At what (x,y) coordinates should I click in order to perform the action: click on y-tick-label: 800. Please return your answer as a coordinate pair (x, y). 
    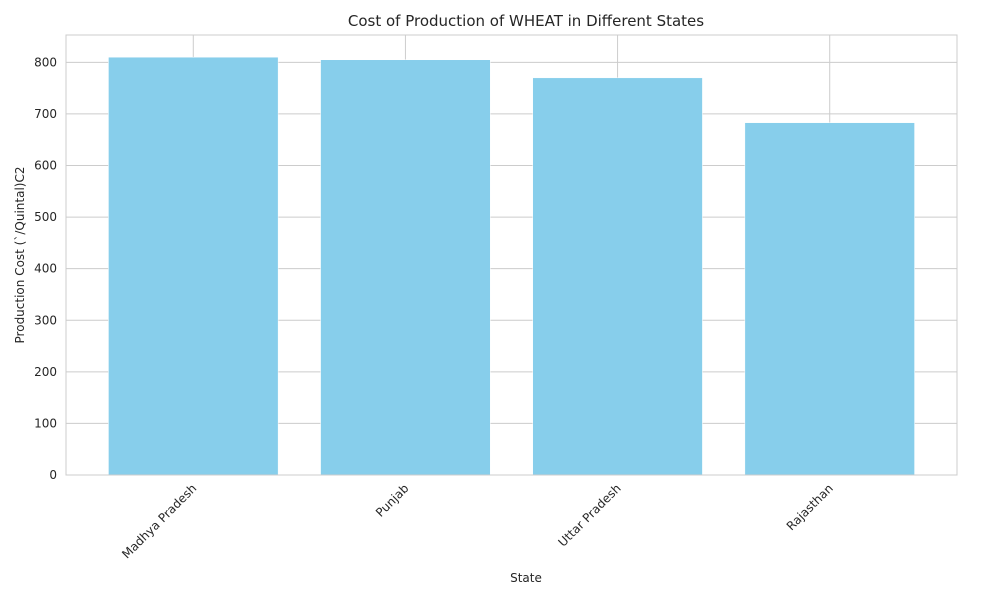
    Looking at the image, I should click on (45, 62).